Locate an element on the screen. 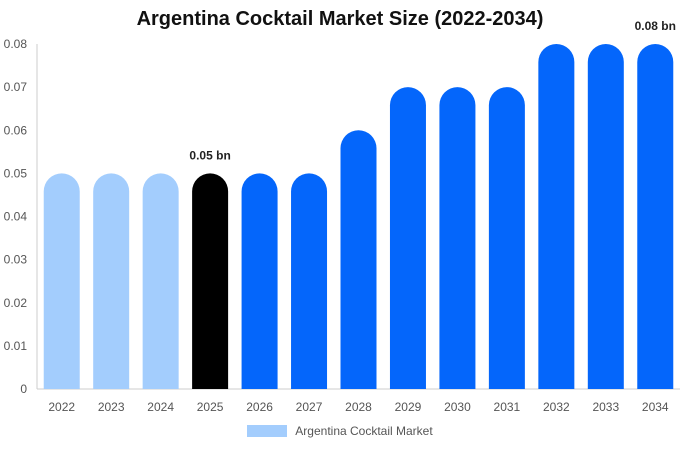 The height and width of the screenshot is (450, 680). y-tick-label: 0.04 is located at coordinates (16, 217).